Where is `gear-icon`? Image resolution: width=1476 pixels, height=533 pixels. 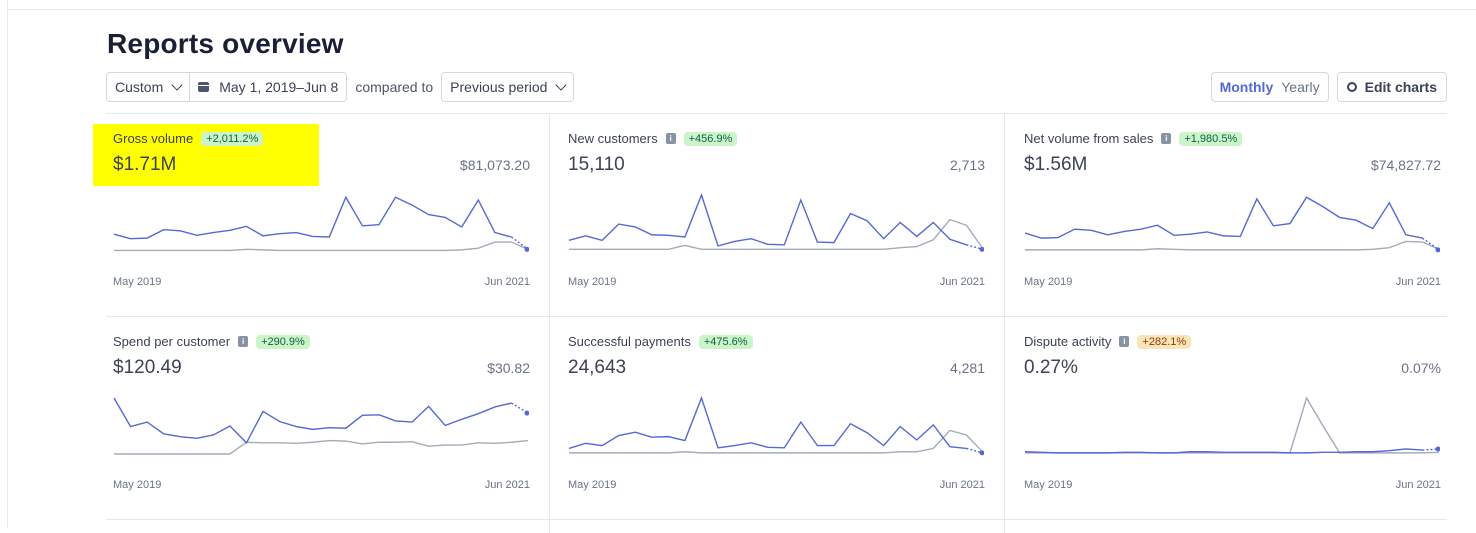
gear-icon is located at coordinates (1351, 87).